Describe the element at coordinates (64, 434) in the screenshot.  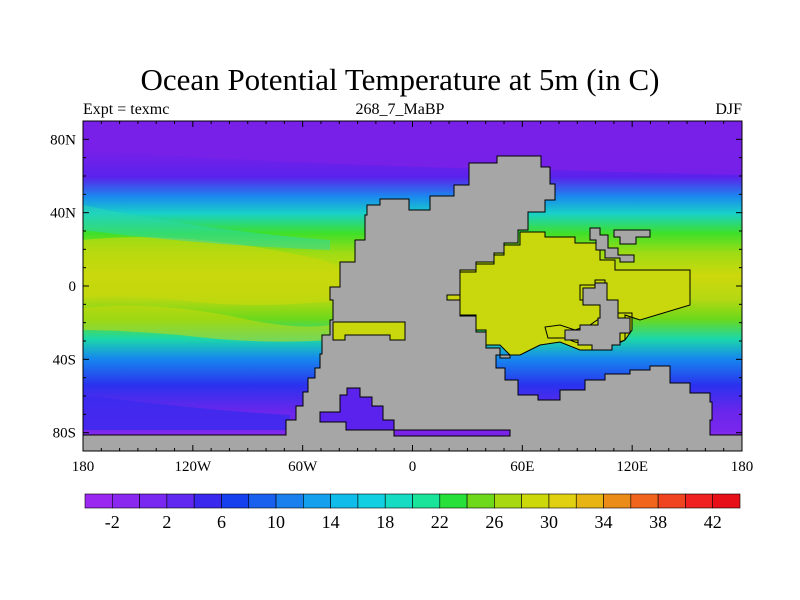
I see `y-tick-label: 80S` at that location.